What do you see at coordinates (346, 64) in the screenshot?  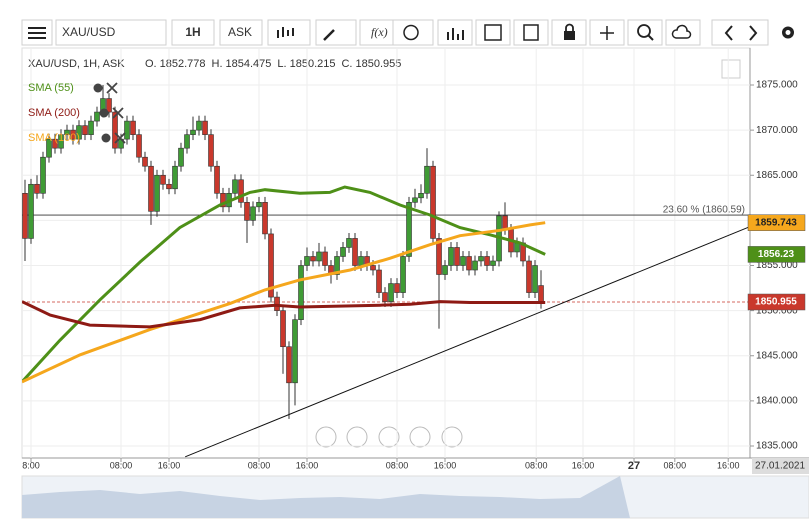 I see `ohlc-label: C.` at bounding box center [346, 64].